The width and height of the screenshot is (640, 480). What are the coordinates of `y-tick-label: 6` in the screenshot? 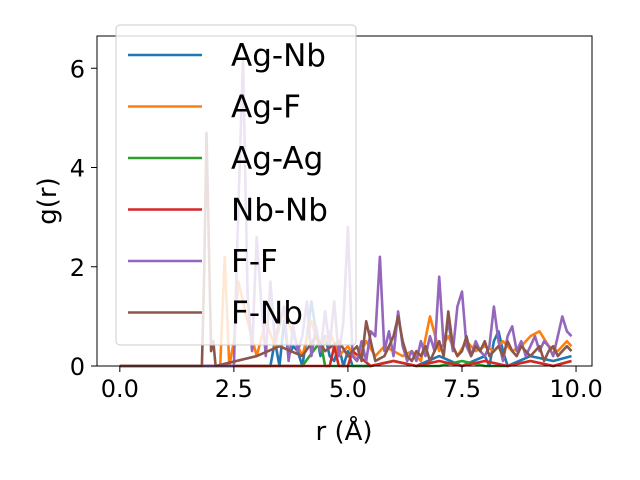 It's located at (77, 69).